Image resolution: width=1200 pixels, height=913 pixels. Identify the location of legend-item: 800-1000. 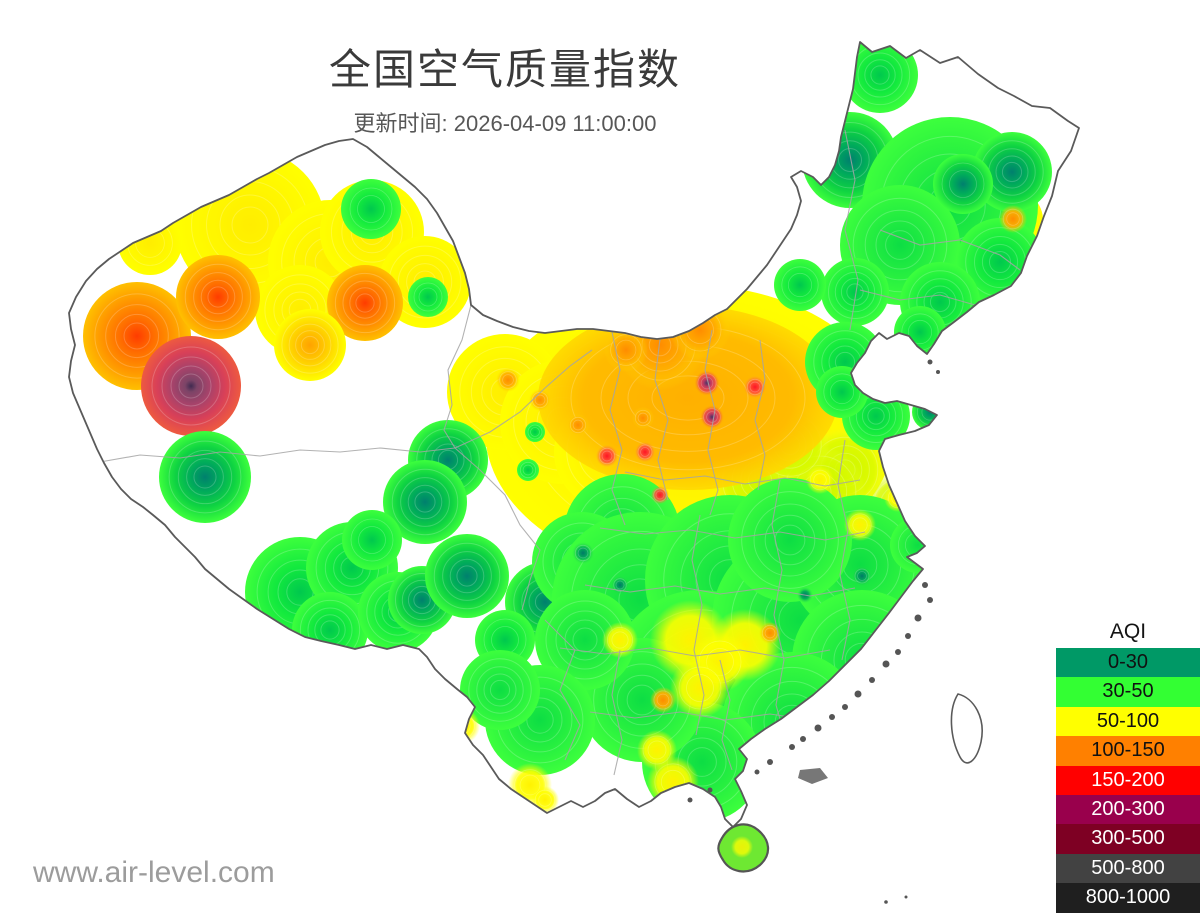
(1128, 898).